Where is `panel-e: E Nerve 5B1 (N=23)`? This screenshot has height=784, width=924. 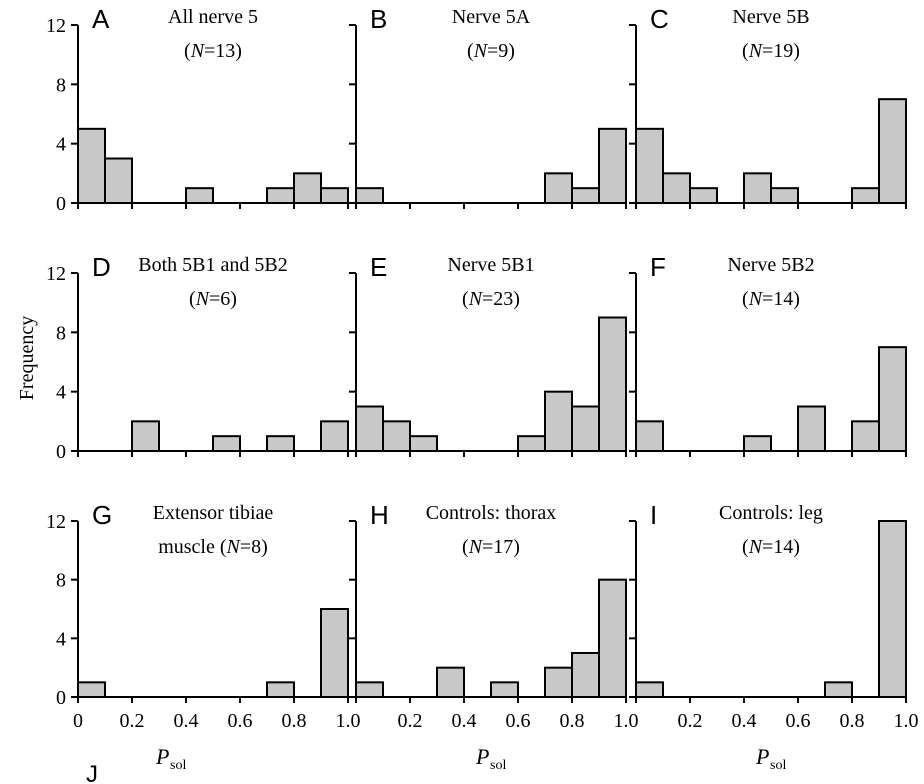 panel-e: E Nerve 5B1 (N=23) is located at coordinates (488, 354).